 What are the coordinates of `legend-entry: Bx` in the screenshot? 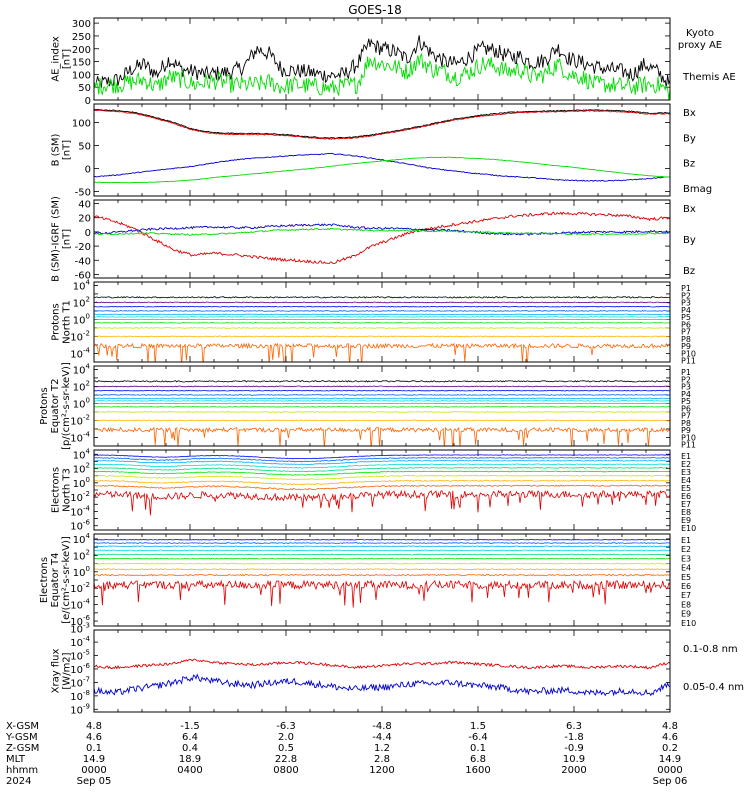 It's located at (689, 209).